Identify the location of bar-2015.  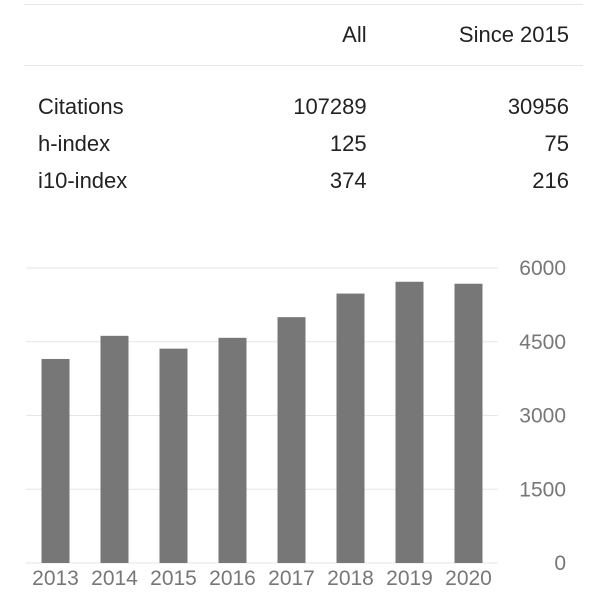
(173, 455).